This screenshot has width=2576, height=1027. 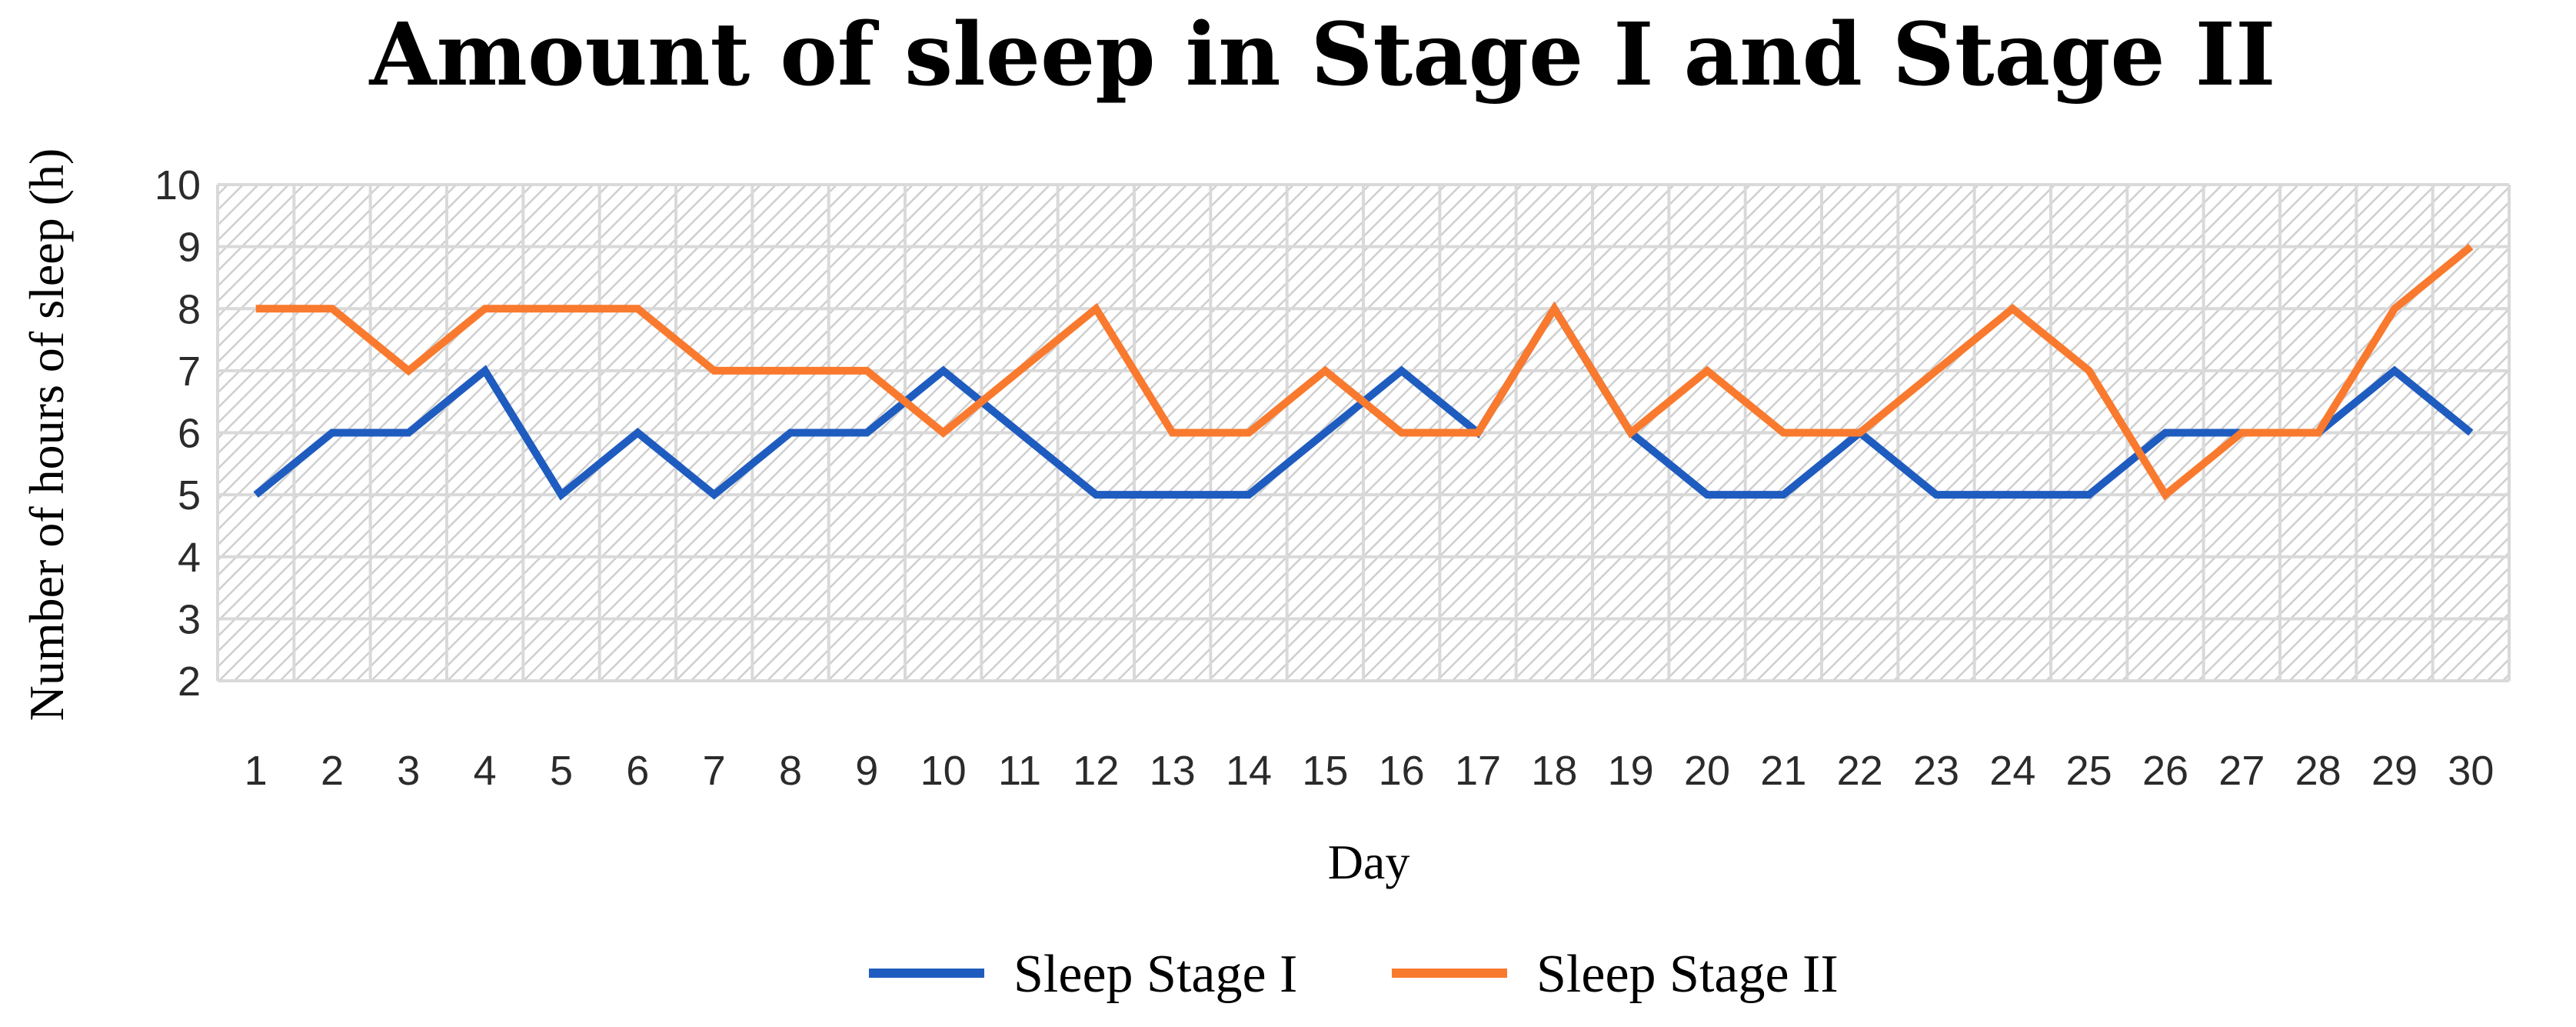 I want to click on y-tick-label: 9, so click(x=190, y=248).